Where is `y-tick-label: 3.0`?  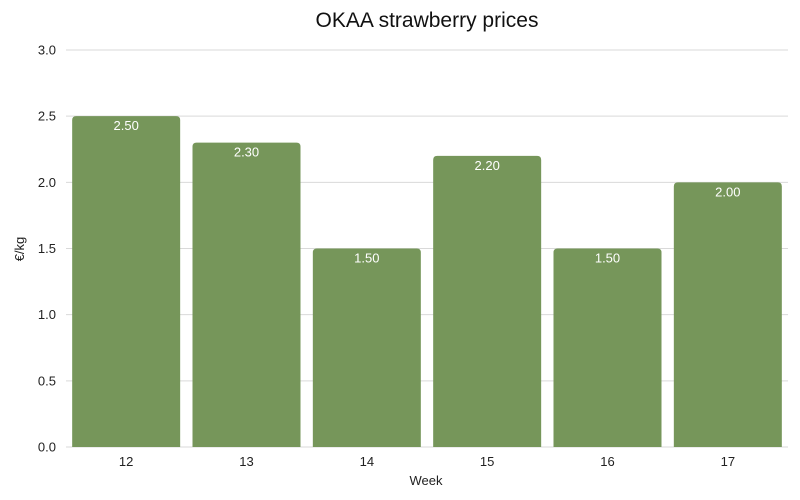 y-tick-label: 3.0 is located at coordinates (47, 50).